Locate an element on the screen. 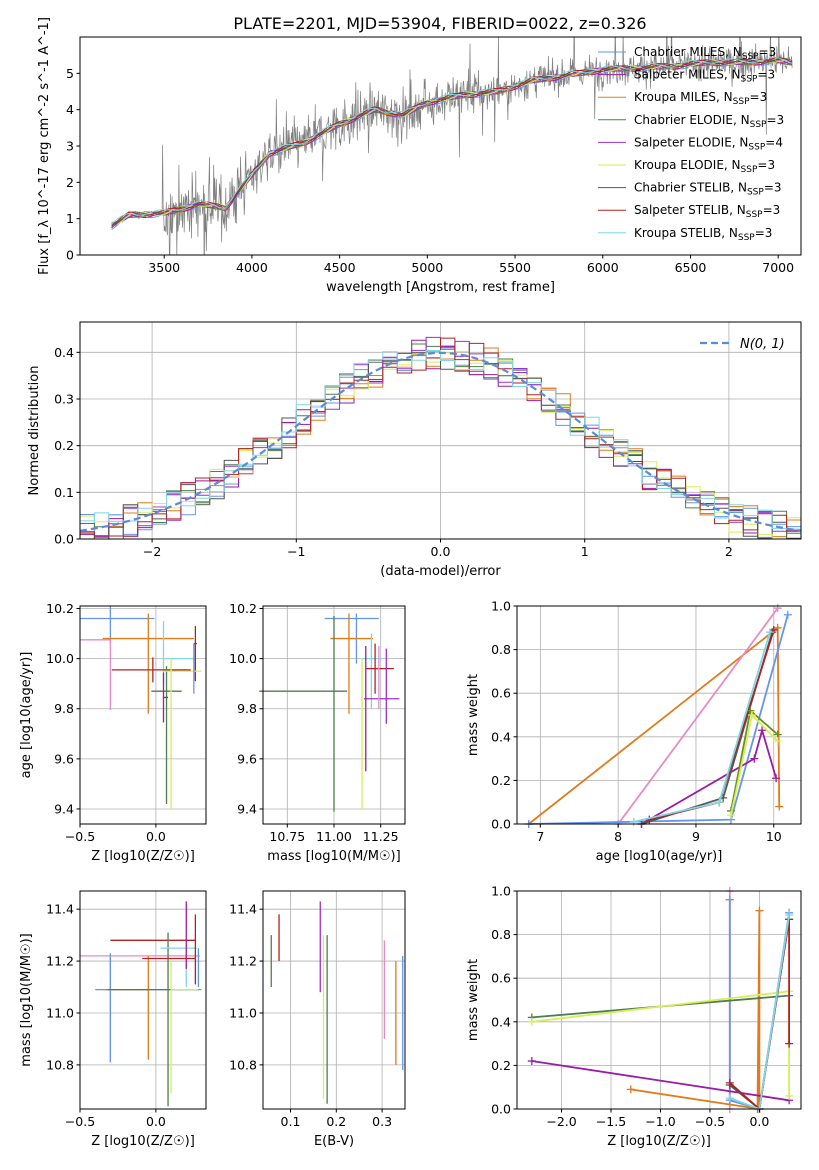 The image size is (819, 1170). x-tick-label: 3500 is located at coordinates (164, 267).